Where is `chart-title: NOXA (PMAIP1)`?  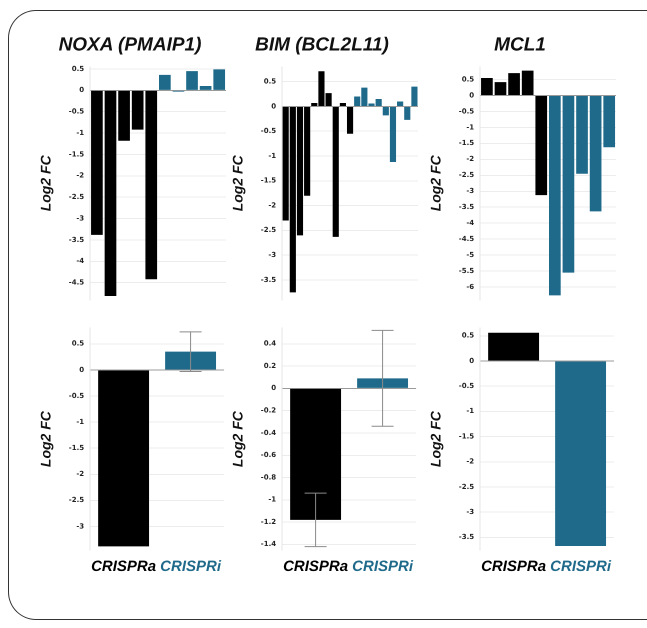 chart-title: NOXA (PMAIP1) is located at coordinates (130, 45).